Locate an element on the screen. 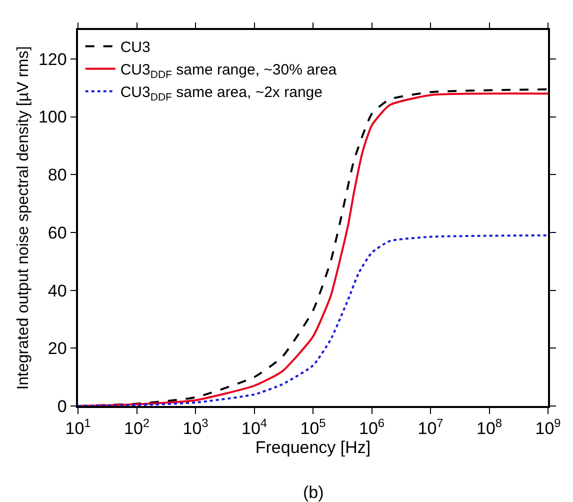  y-tick-label: 40 is located at coordinates (57, 290).